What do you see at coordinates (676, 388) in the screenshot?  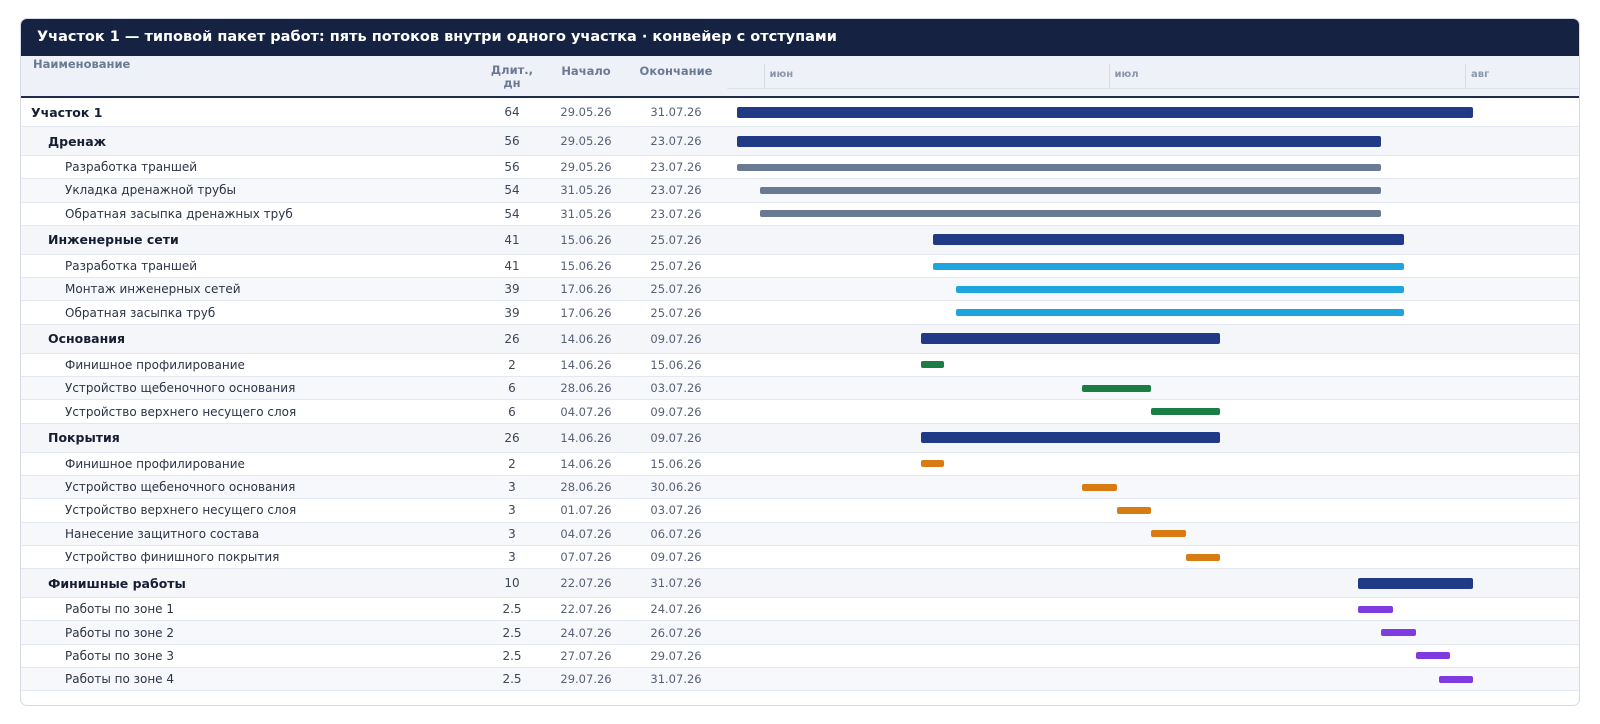 I see `task-end: 03.07.26` at bounding box center [676, 388].